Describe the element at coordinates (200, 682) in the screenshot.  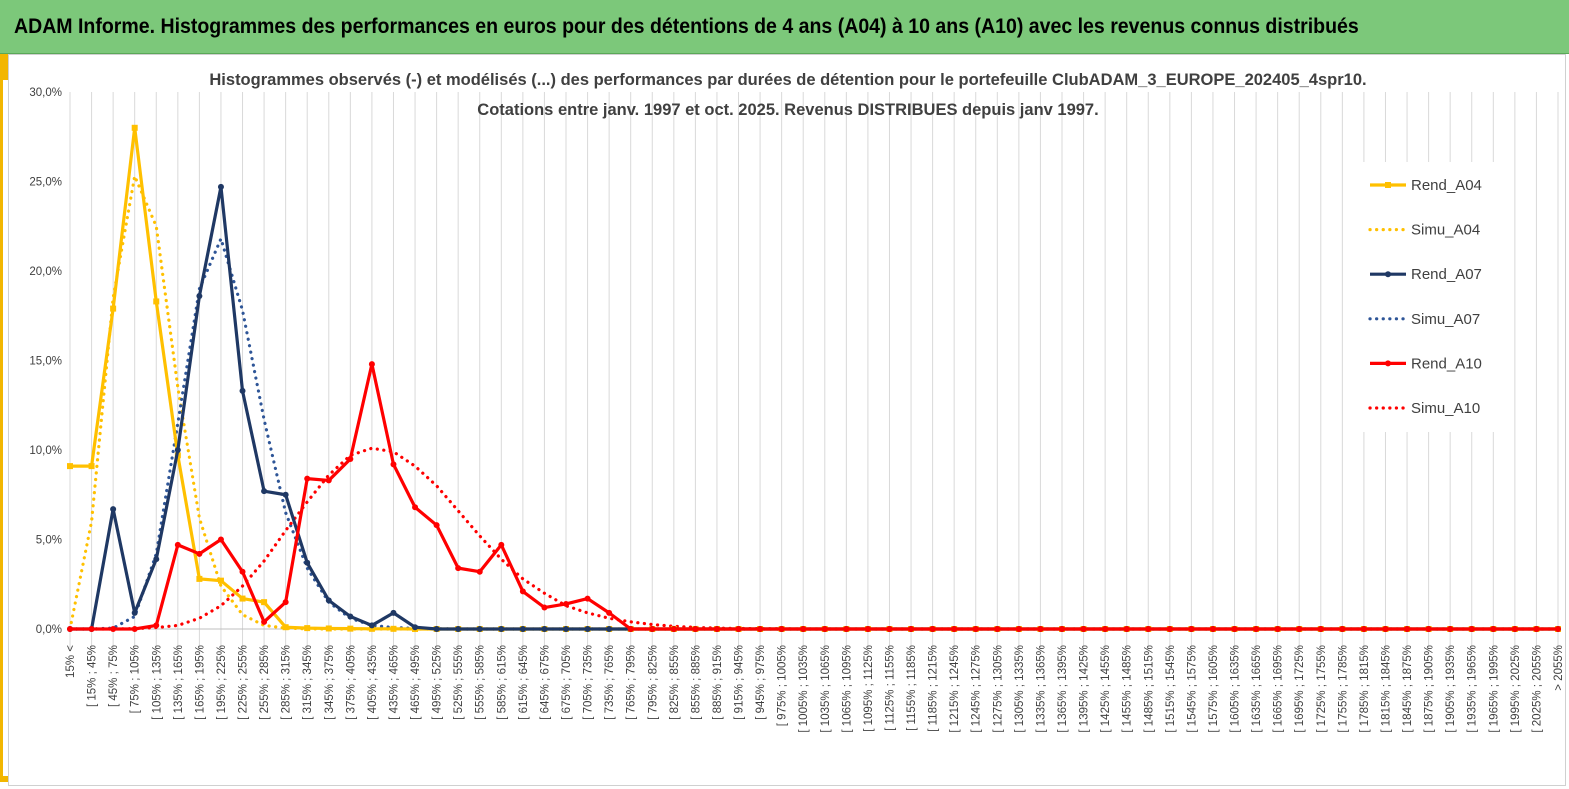
I see `x-tick-label: [ 165% ; 195%` at that location.